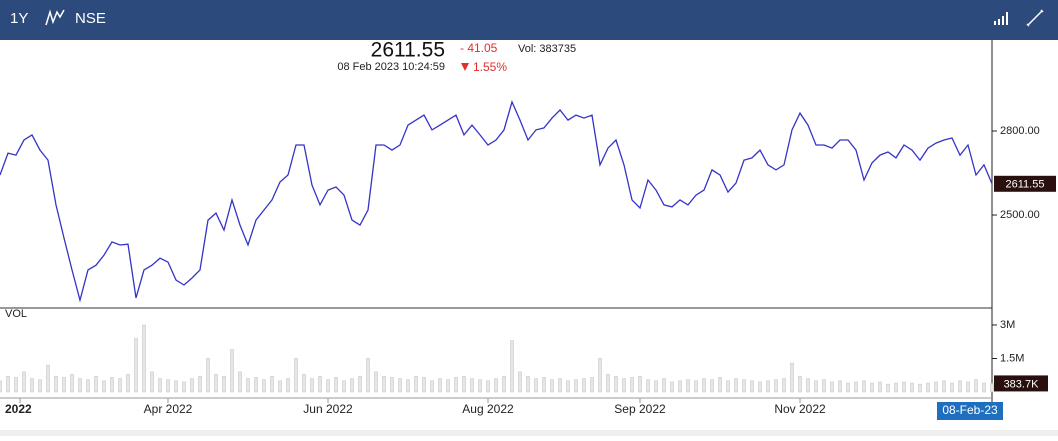 The height and width of the screenshot is (441, 1058). What do you see at coordinates (527, 49) in the screenshot?
I see `volume-label: Vol:` at bounding box center [527, 49].